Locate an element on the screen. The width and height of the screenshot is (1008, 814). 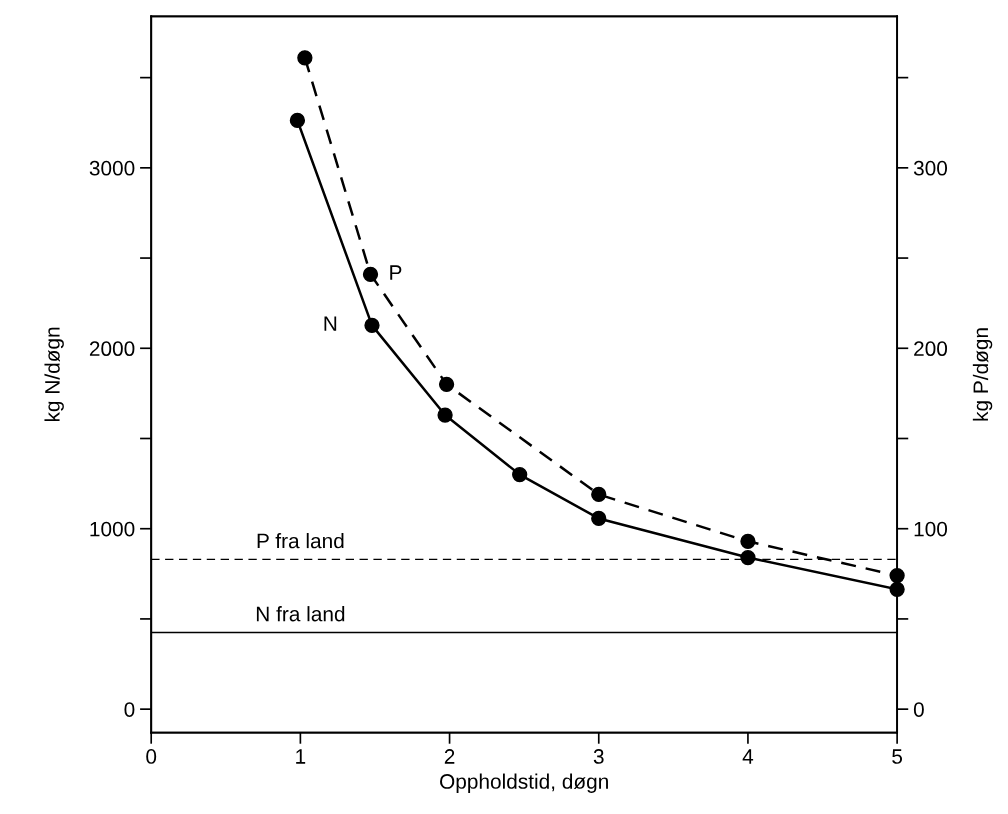
x-tick-label: 4 is located at coordinates (748, 756).